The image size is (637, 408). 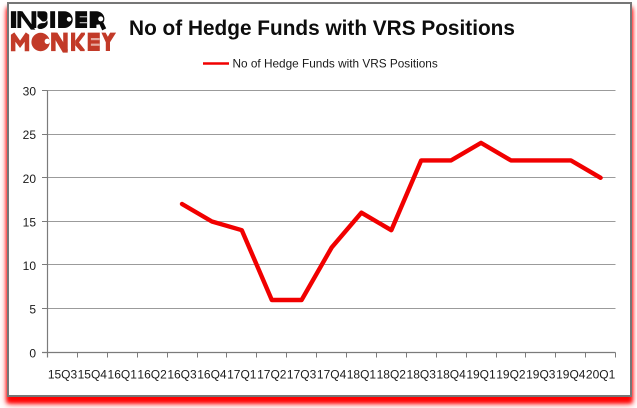 What do you see at coordinates (32, 353) in the screenshot?
I see `svg-text: 0` at bounding box center [32, 353].